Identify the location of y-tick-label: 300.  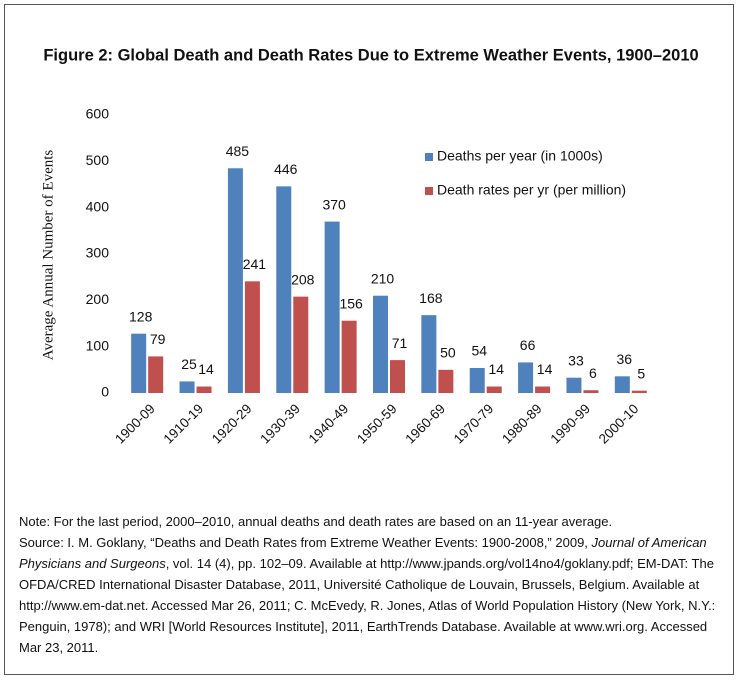
(98, 253).